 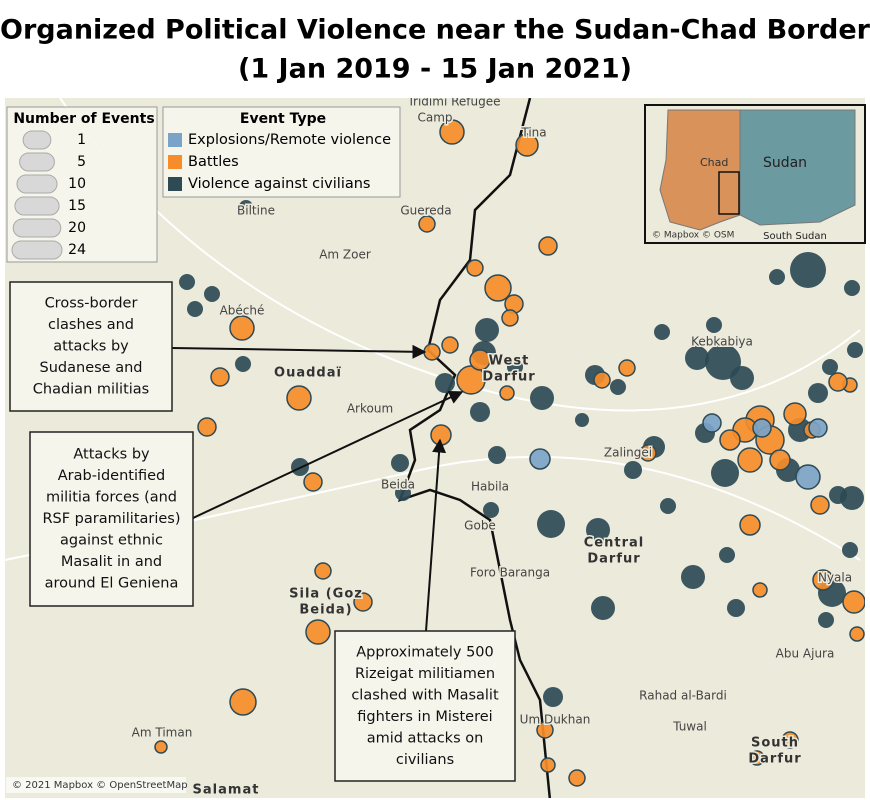 I want to click on type-label: Battles, so click(x=213, y=162).